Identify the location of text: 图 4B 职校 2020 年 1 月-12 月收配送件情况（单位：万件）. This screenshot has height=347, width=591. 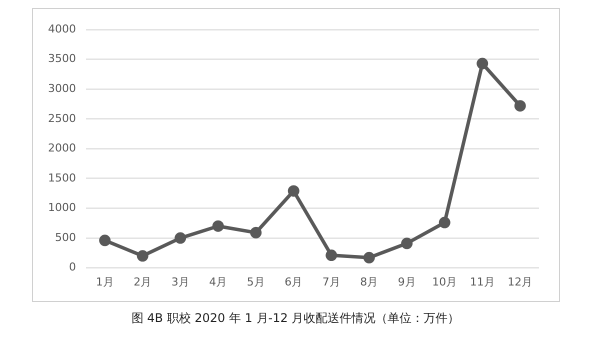
(295, 318).